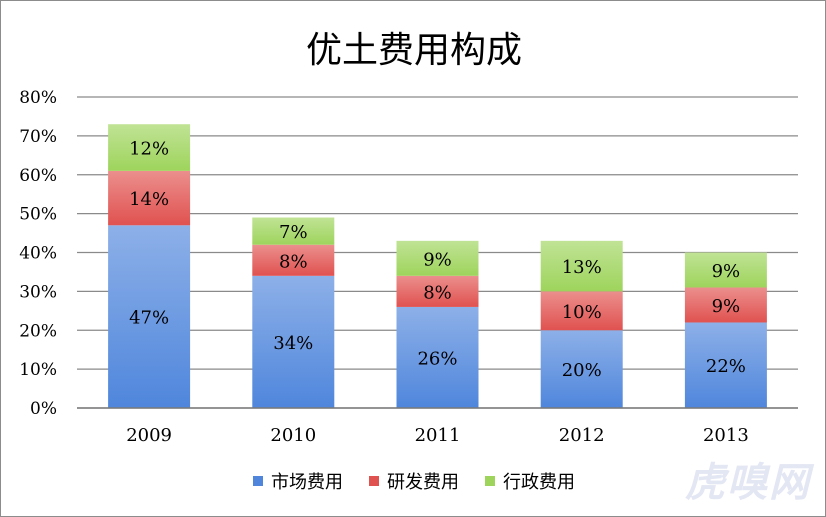 This screenshot has height=517, width=826. Describe the element at coordinates (38, 331) in the screenshot. I see `y-tick-label: 20%` at that location.